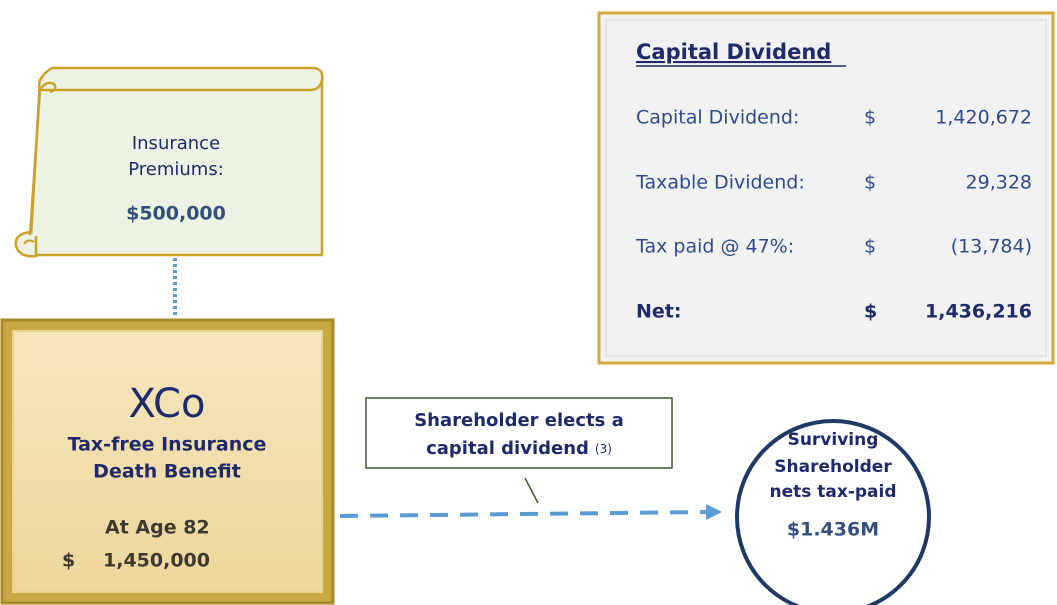  What do you see at coordinates (519, 420) in the screenshot?
I see `callout-text: Shareholder elects a` at bounding box center [519, 420].